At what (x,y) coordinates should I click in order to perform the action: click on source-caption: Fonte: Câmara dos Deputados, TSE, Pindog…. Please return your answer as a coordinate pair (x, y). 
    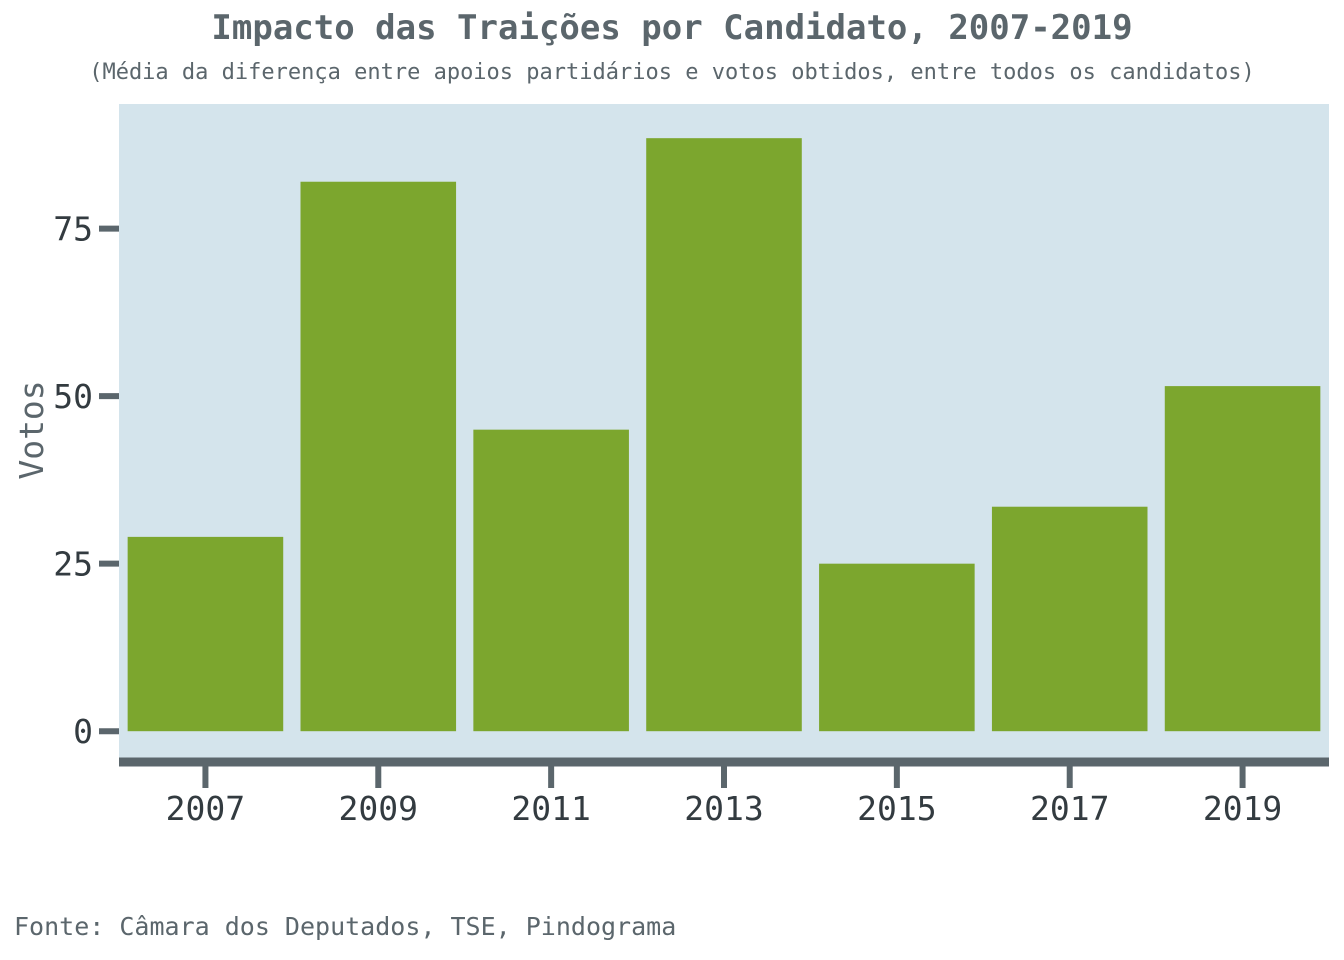
    Looking at the image, I should click on (345, 926).